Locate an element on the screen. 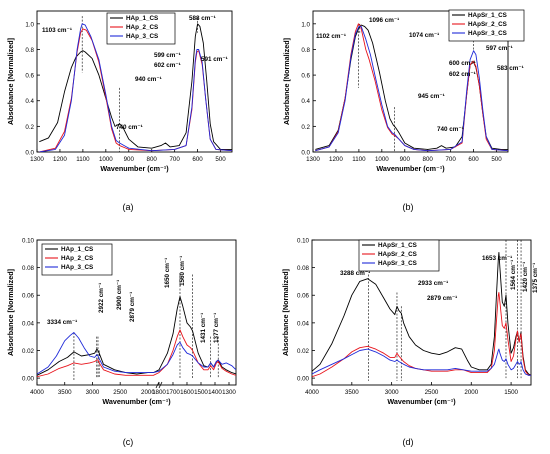  annotation-label: 1103 cm⁻¹ is located at coordinates (57, 30).